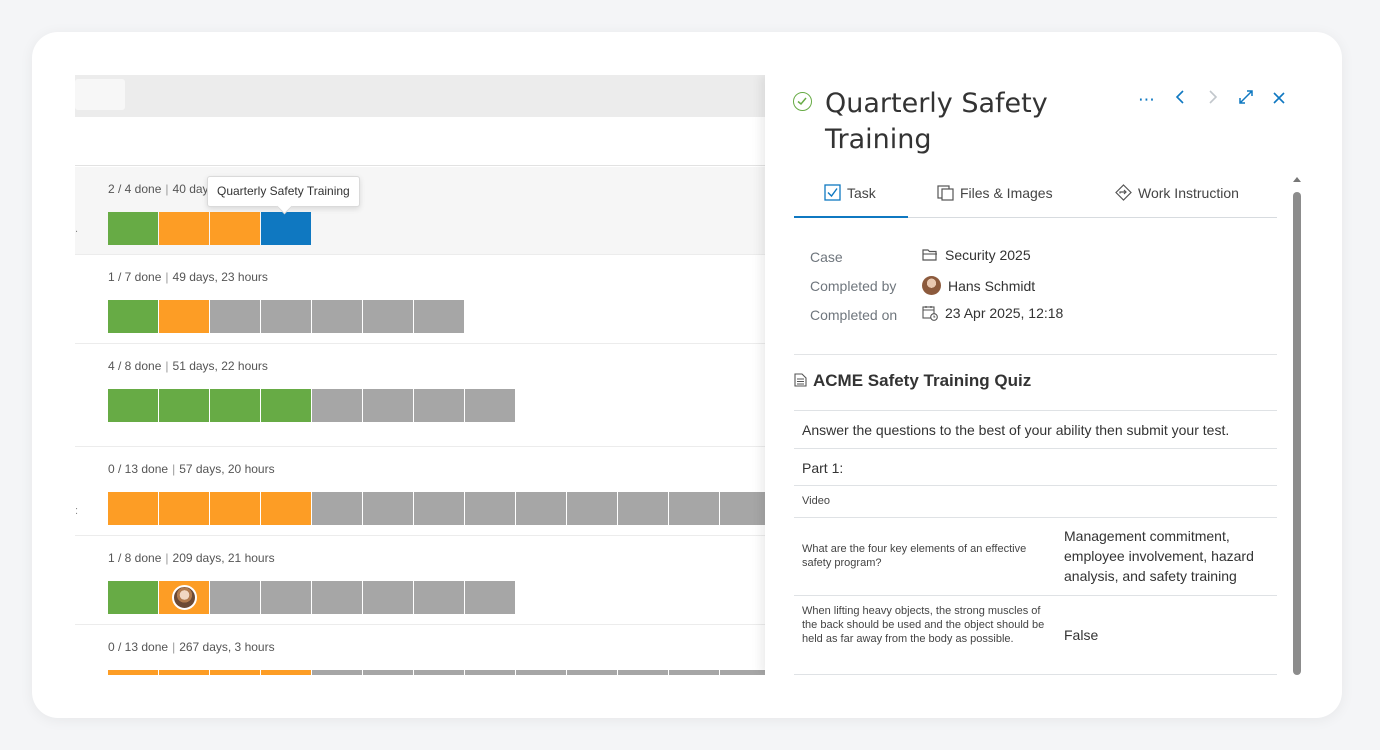  I want to click on chevron-right-icon, so click(1212, 100).